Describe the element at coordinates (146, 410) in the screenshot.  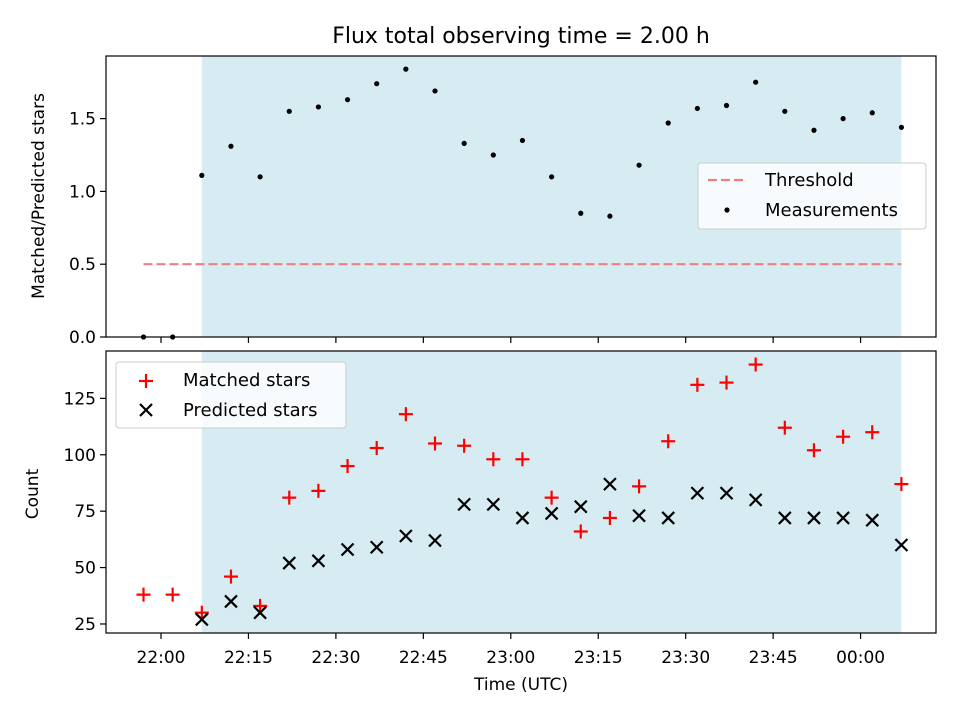
I see `legend-predicted-swatch` at that location.